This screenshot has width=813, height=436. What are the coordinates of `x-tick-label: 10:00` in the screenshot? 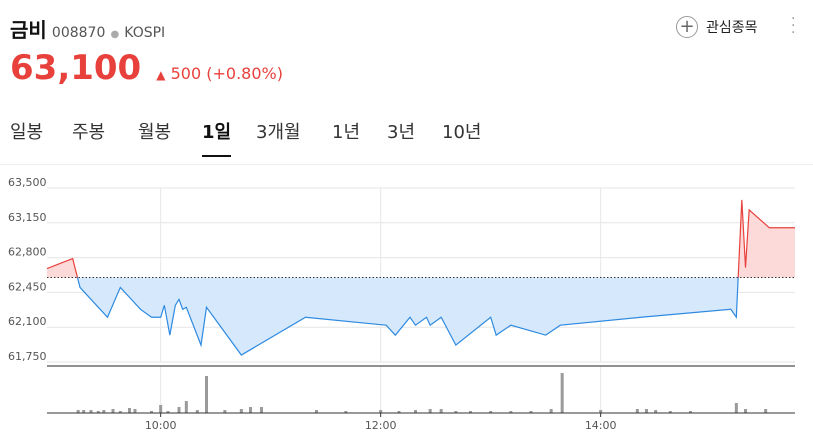 It's located at (161, 425).